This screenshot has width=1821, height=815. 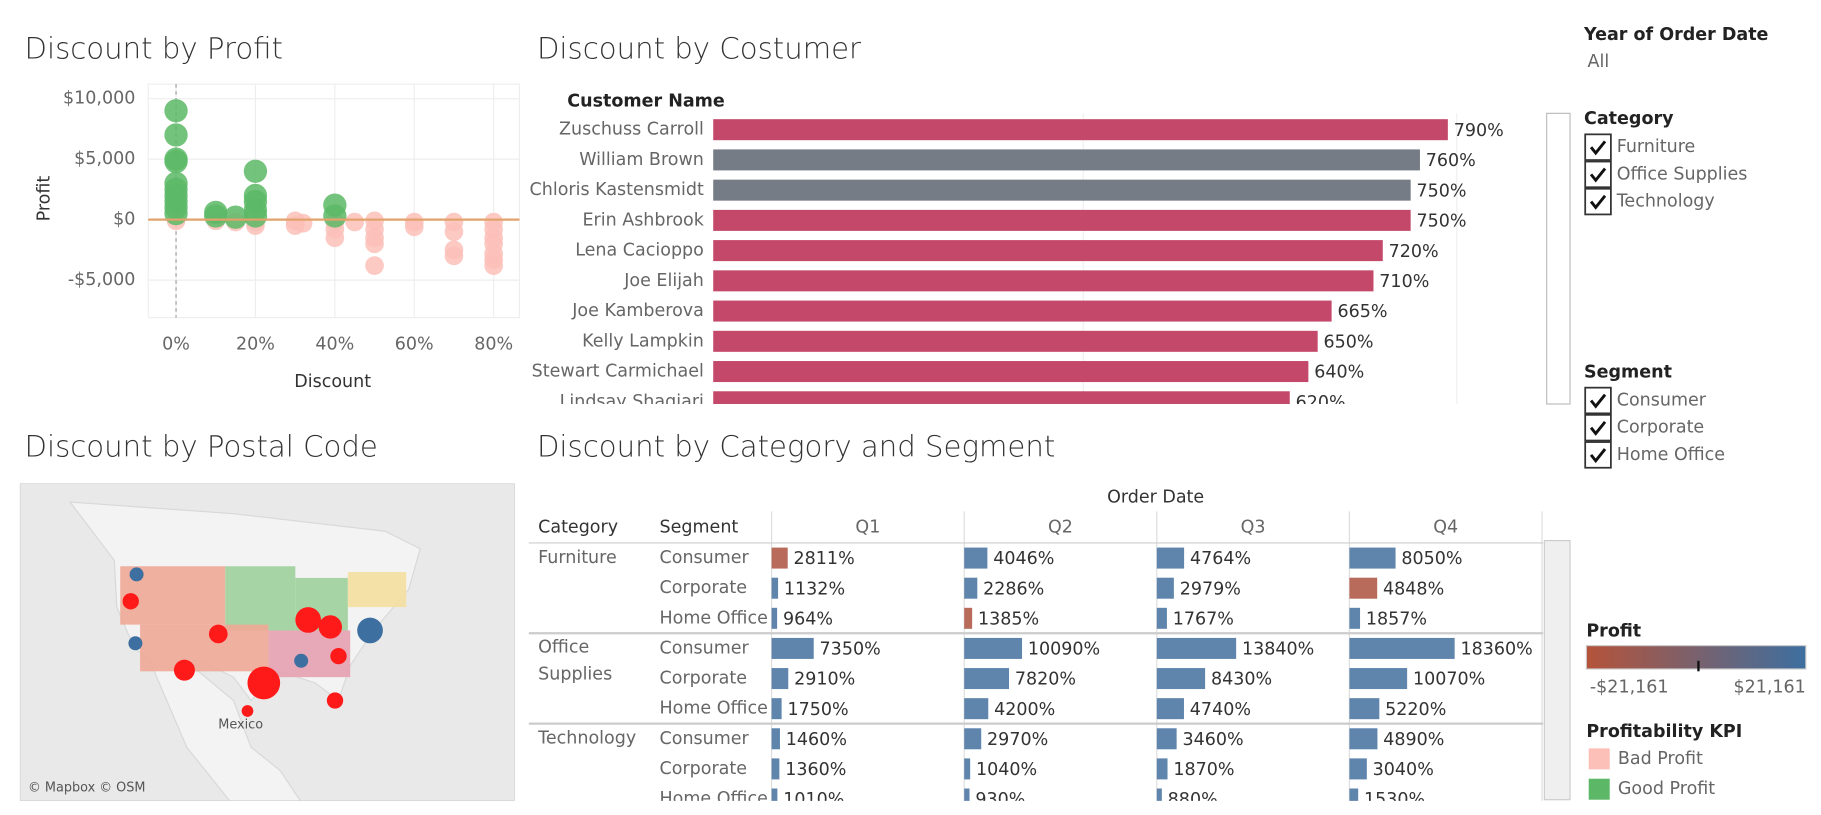 I want to click on filter-title: Year of Order Date, so click(x=1676, y=35).